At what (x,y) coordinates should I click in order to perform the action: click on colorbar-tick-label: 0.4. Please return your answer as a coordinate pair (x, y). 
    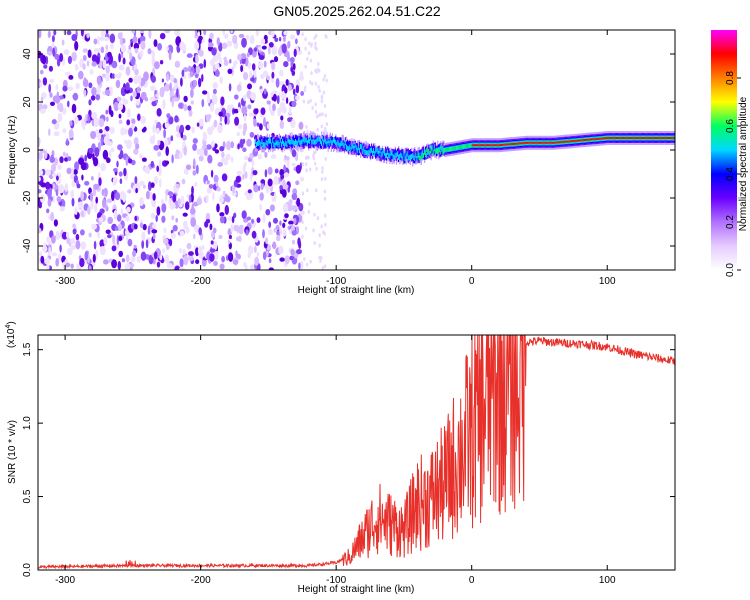
    Looking at the image, I should click on (730, 174).